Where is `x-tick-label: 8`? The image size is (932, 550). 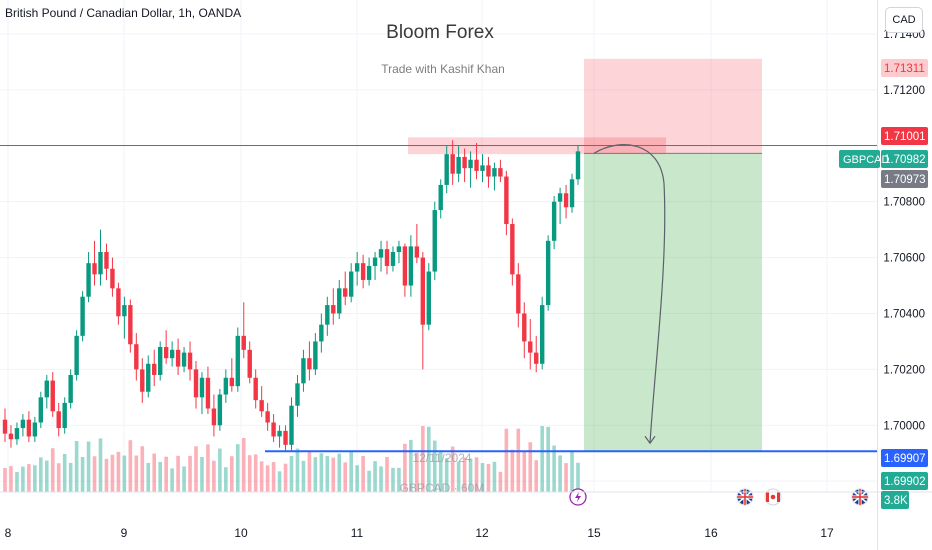
x-tick-label: 8 is located at coordinates (8, 533).